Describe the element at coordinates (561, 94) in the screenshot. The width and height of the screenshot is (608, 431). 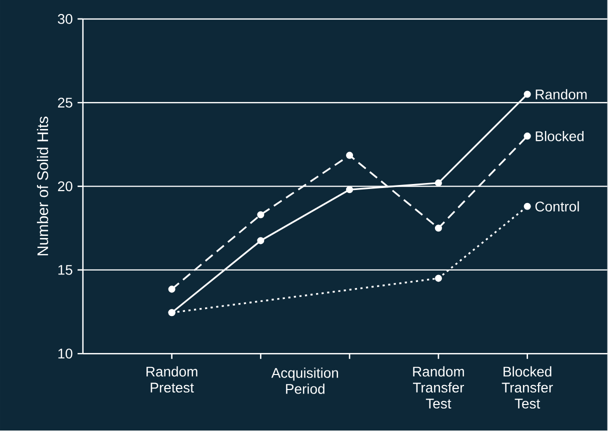
I see `series-label: Random` at that location.